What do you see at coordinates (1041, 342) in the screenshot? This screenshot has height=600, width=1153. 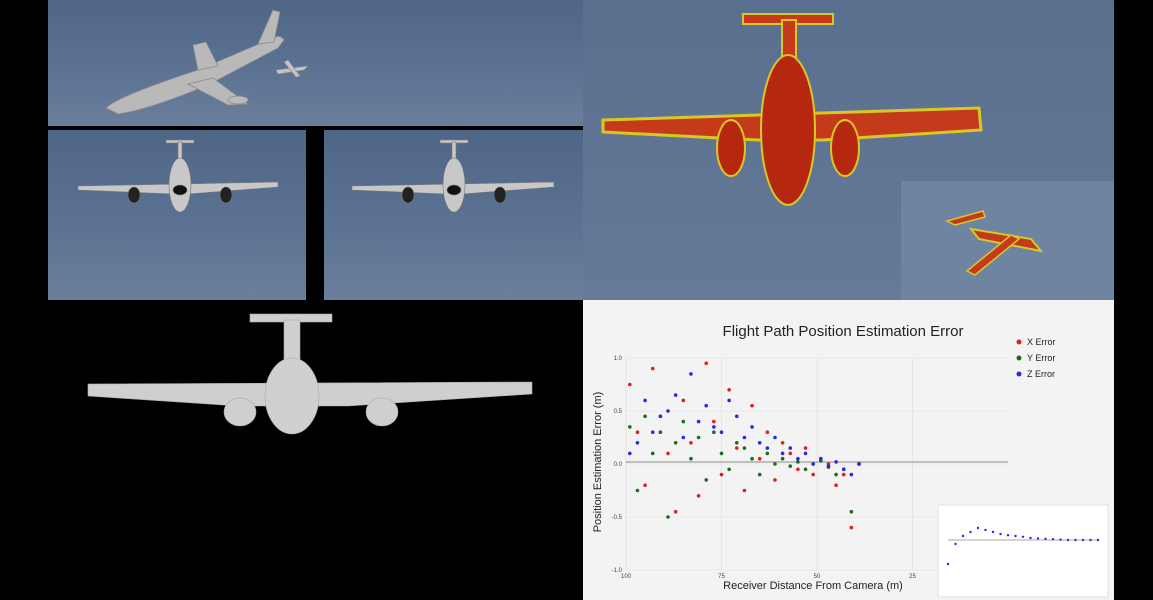 I see `legend-label: X Error` at bounding box center [1041, 342].